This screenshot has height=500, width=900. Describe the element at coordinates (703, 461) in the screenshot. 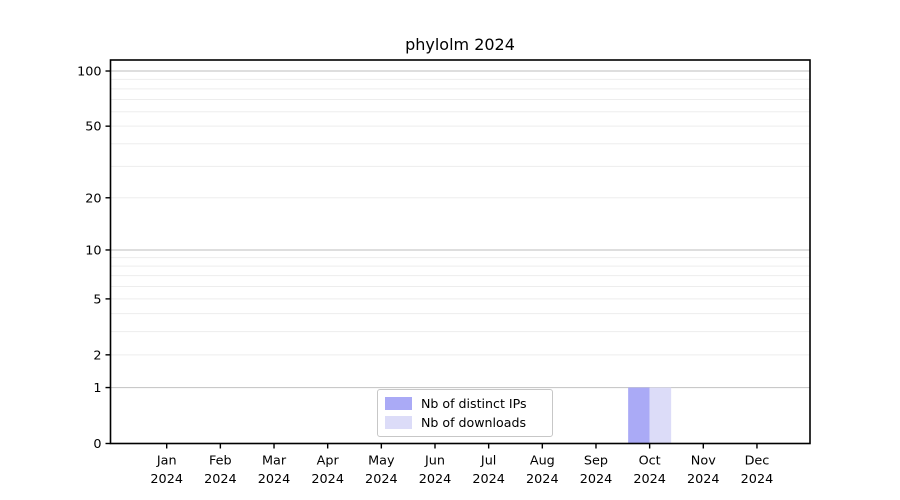

I see `x-tick-label-month: Nov` at that location.